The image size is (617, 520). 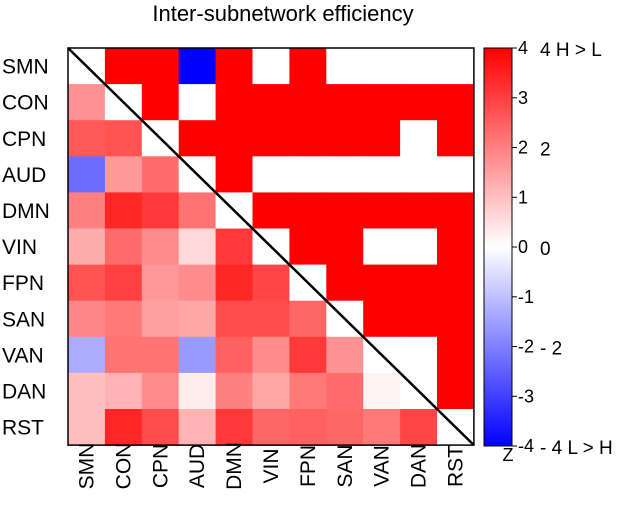 I want to click on row-label-smn: SMN, so click(x=25, y=67).